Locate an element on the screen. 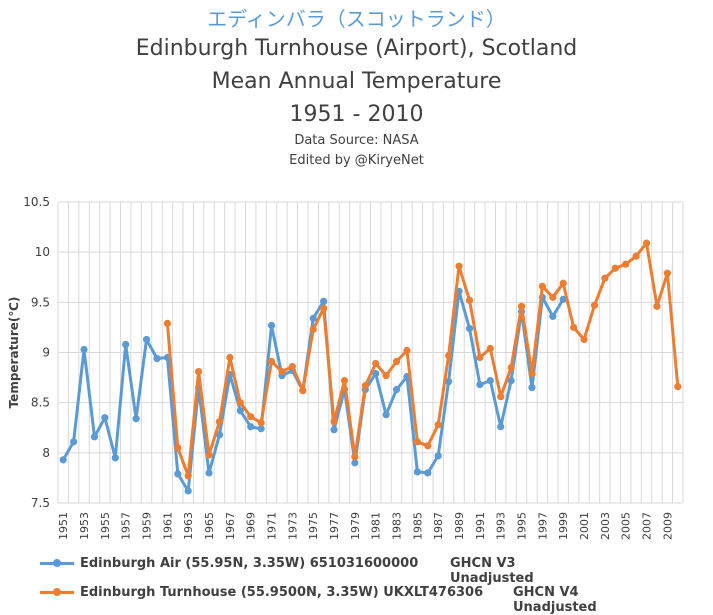  y-tick-label: 7.5 is located at coordinates (40, 503).